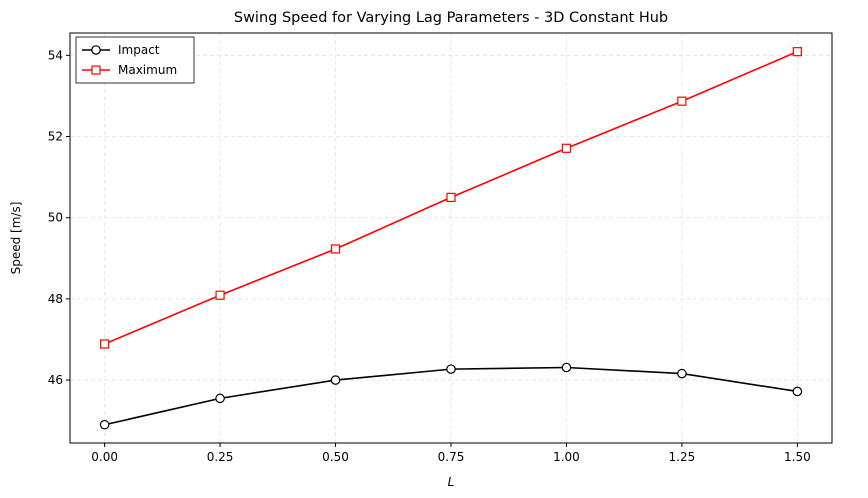 Image resolution: width=868 pixels, height=498 pixels. I want to click on x-axis: 0.00 0.25 0.50 0.75 1.00 1.25 1.50, so click(451, 453).